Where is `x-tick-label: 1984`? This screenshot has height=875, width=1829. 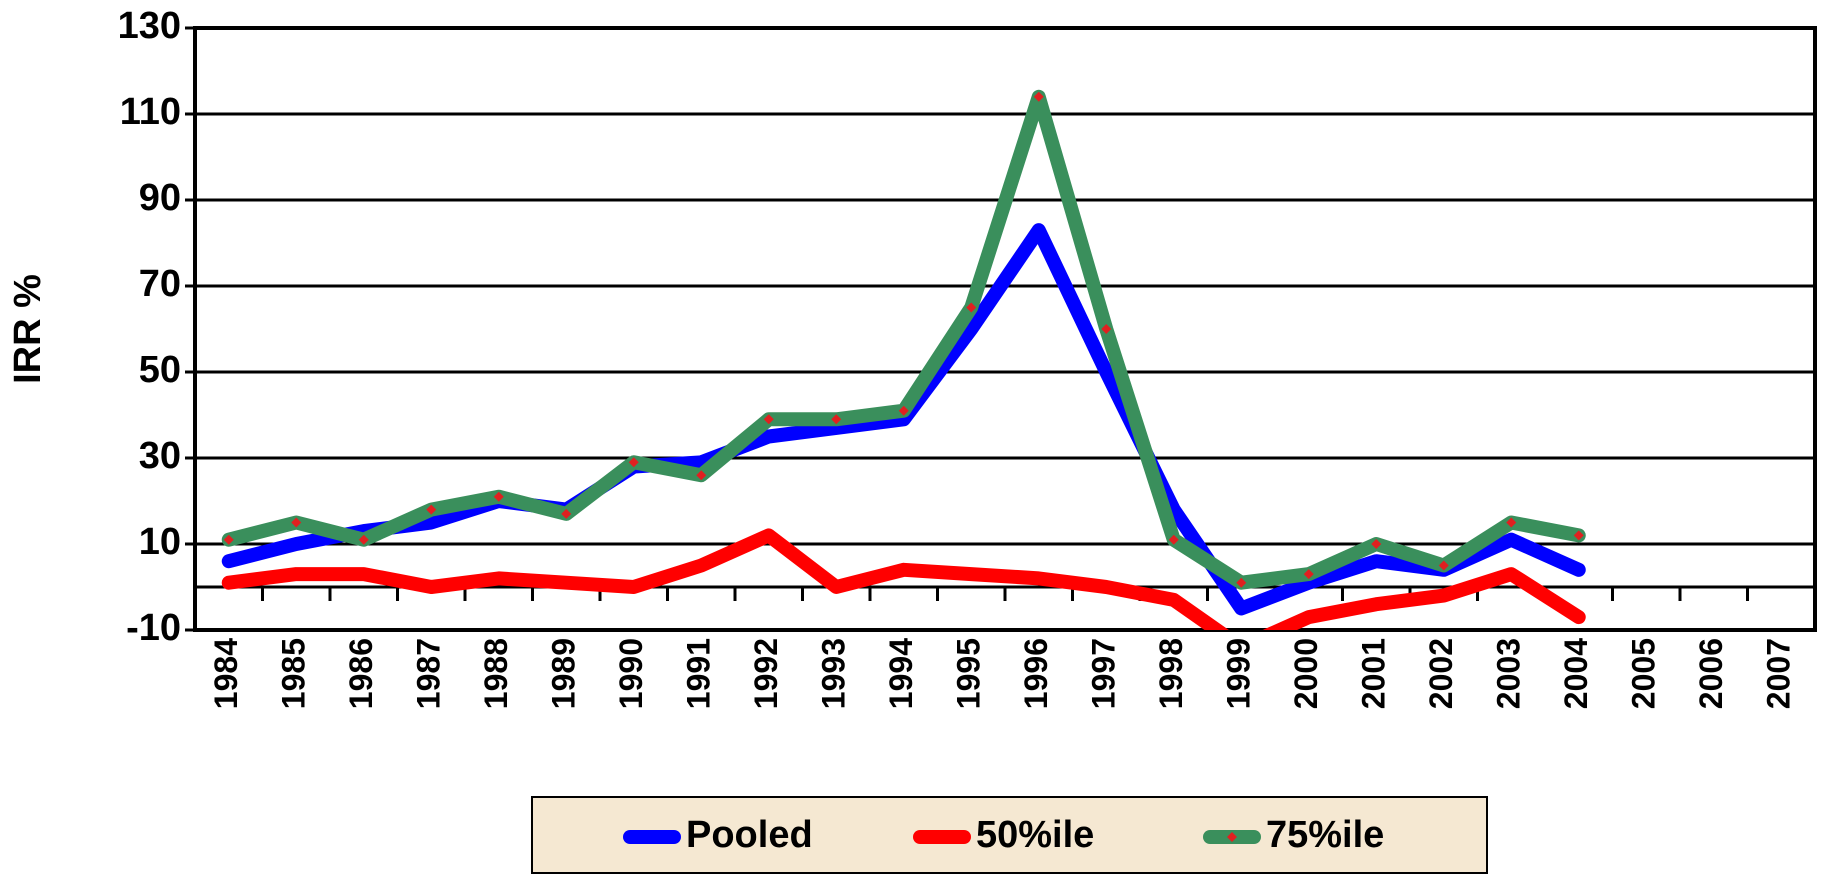
x-tick-label: 1984 is located at coordinates (226, 673).